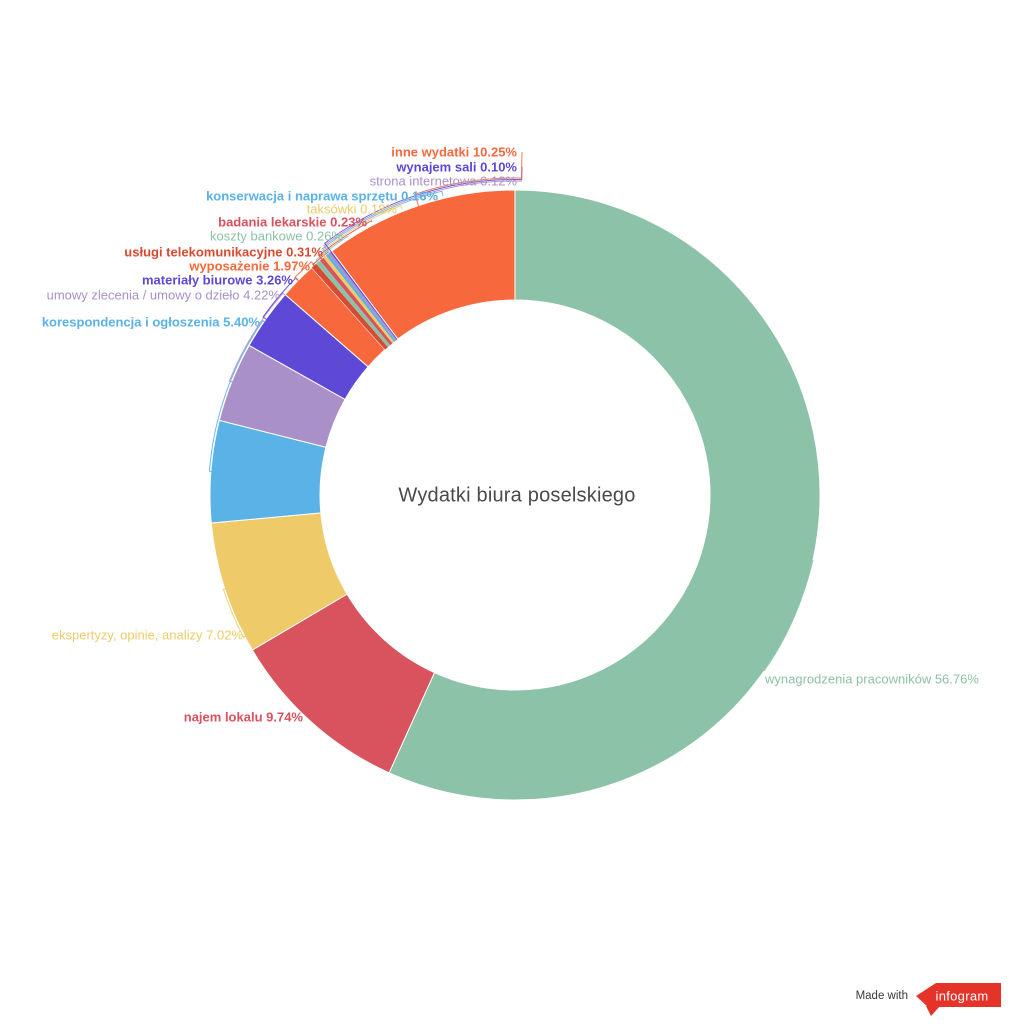 The height and width of the screenshot is (1024, 1024). Describe the element at coordinates (444, 181) in the screenshot. I see `slice-label: strona internetowa 0.12%` at that location.